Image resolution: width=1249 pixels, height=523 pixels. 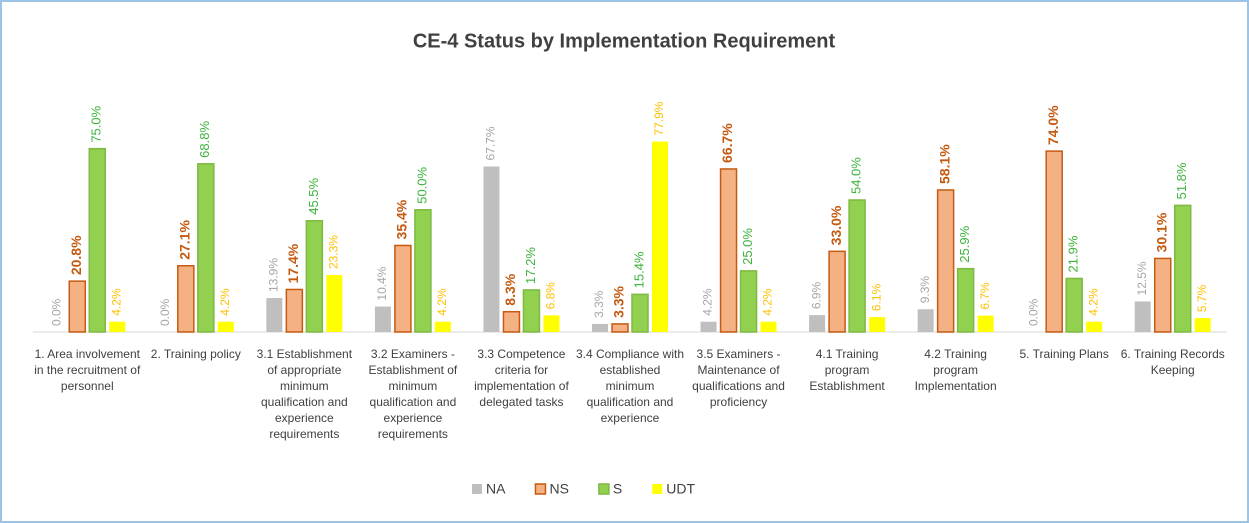 I want to click on data-label: 51.8%, so click(x=1181, y=180).